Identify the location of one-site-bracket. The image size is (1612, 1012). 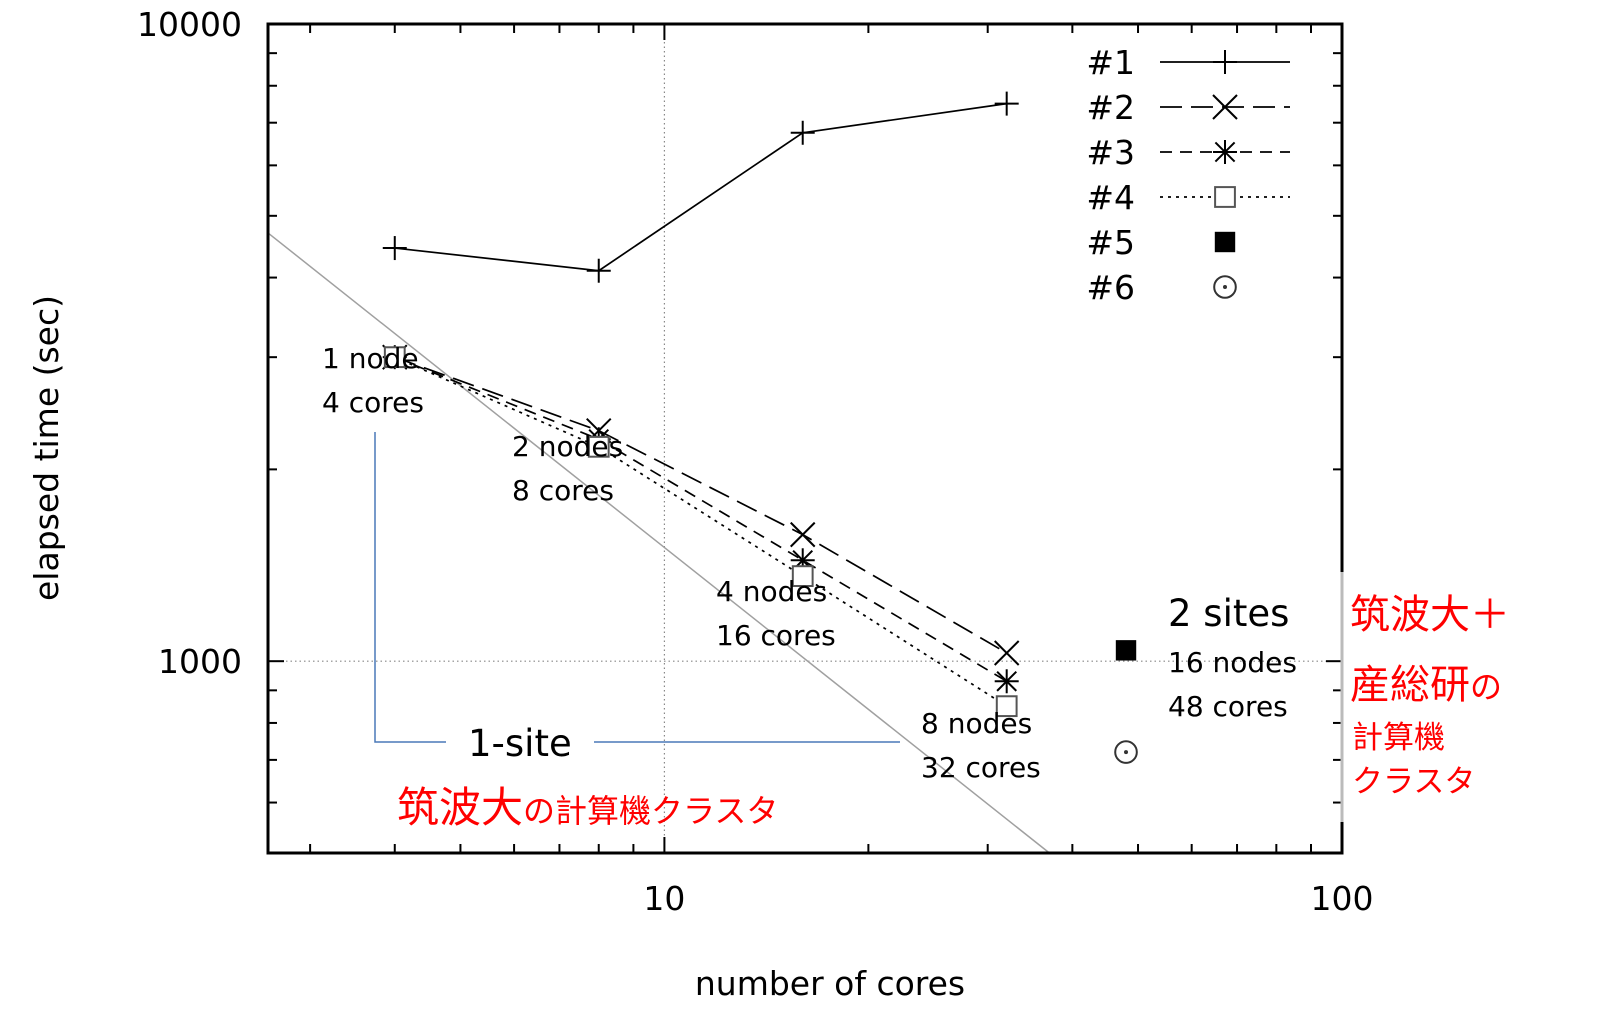
(637, 587).